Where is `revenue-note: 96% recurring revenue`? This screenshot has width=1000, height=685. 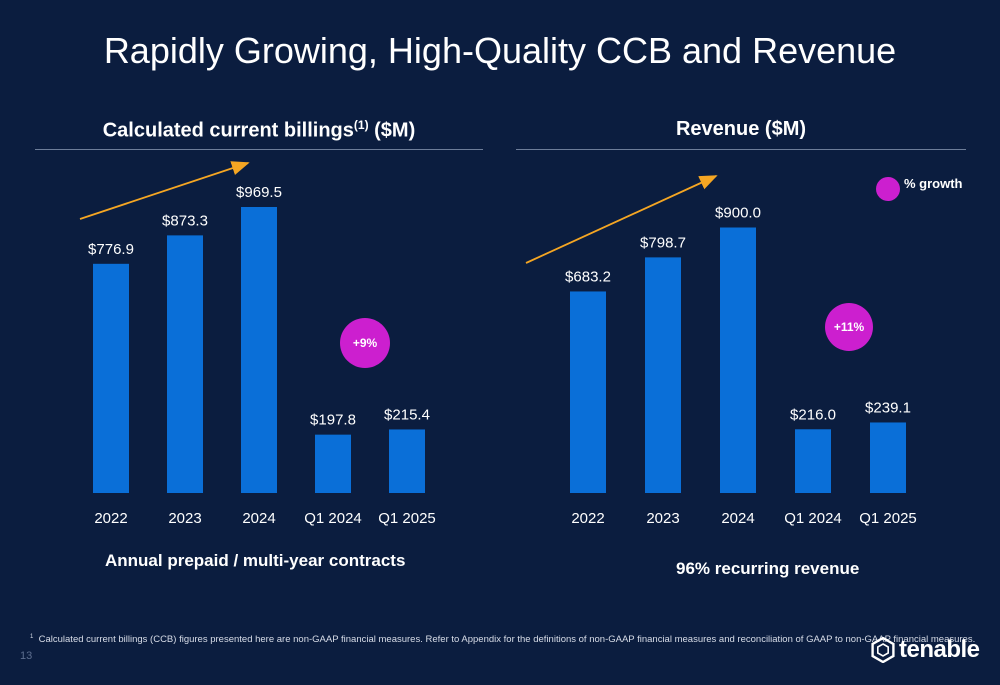 revenue-note: 96% recurring revenue is located at coordinates (768, 568).